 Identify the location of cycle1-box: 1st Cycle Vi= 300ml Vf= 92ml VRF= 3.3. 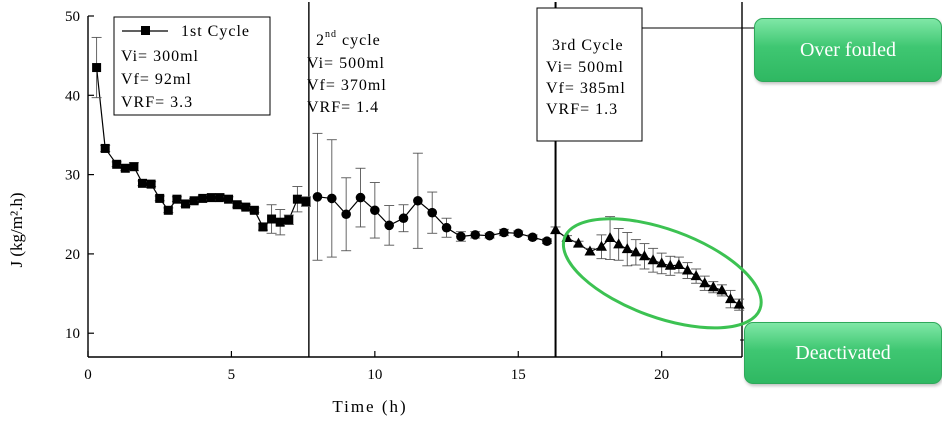
(192, 66).